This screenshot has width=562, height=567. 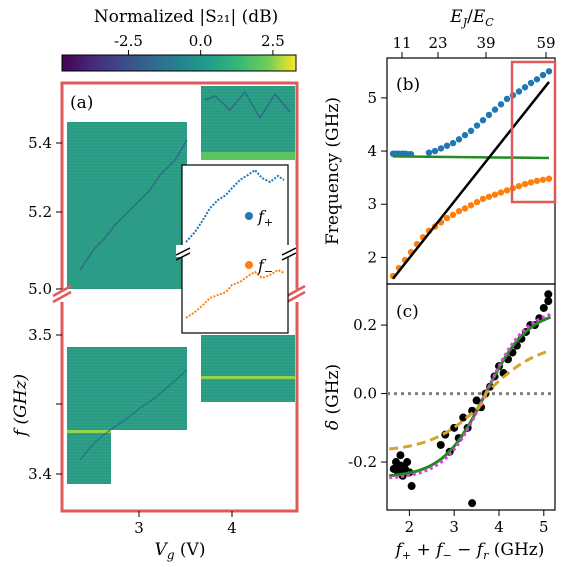 I want to click on panel-a-ytick-label: 5.4, so click(x=40, y=143).